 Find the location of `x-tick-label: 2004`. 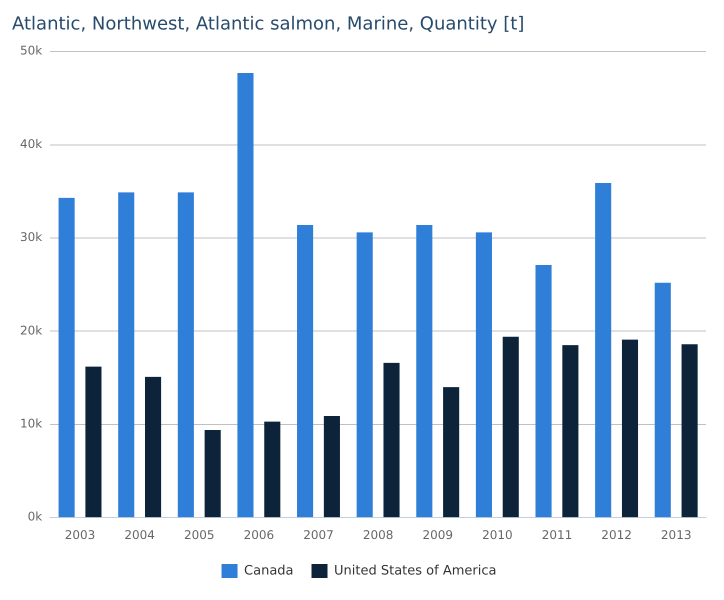

x-tick-label: 2004 is located at coordinates (139, 535).